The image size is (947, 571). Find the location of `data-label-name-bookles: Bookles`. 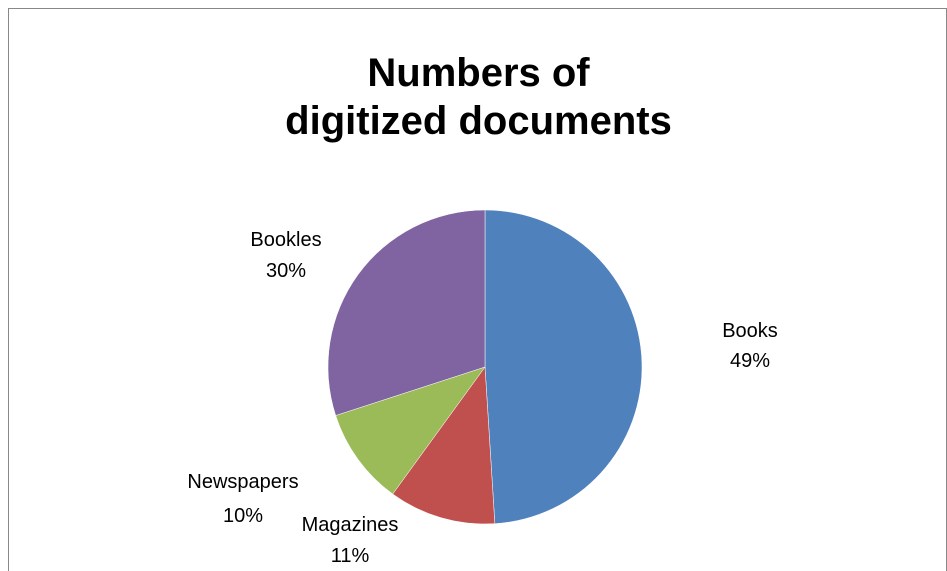

data-label-name-bookles: Bookles is located at coordinates (285, 240).